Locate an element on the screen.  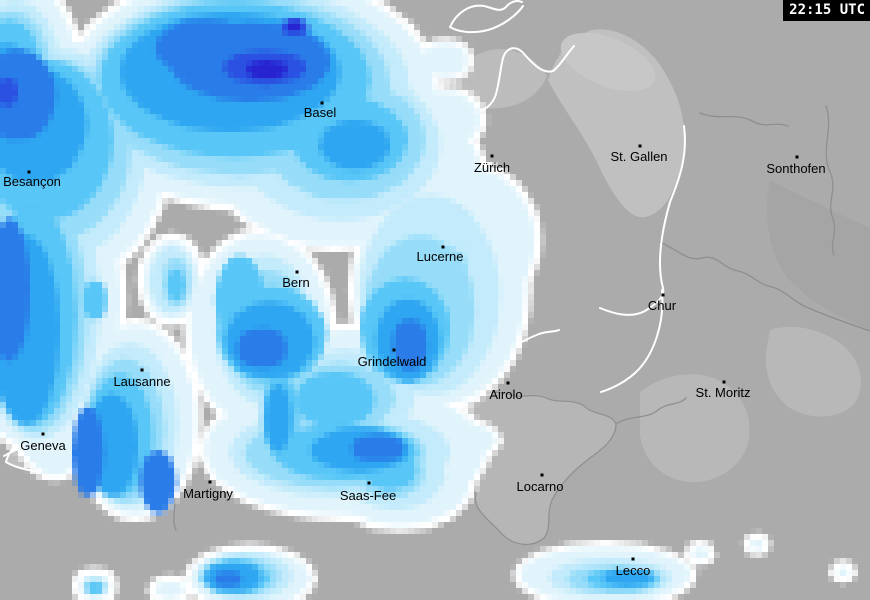
city-label: Geneva is located at coordinates (43, 445).